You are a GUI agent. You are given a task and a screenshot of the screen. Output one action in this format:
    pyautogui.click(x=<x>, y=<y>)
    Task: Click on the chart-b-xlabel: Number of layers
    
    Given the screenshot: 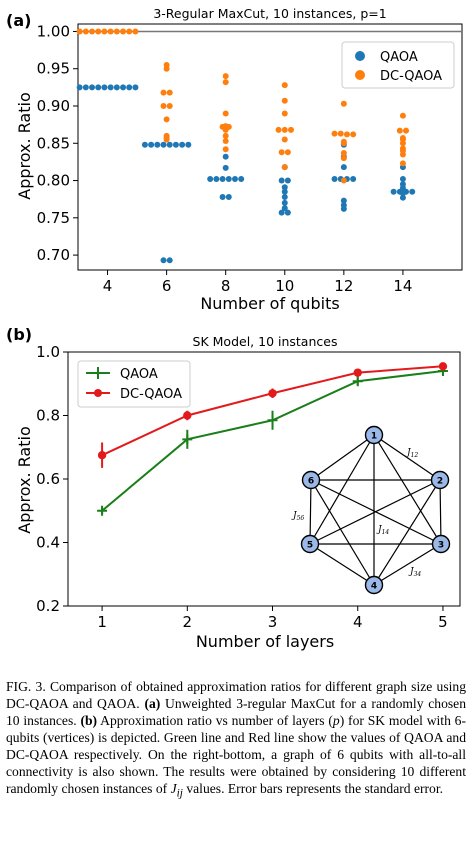 What is the action you would take?
    pyautogui.click(x=265, y=641)
    